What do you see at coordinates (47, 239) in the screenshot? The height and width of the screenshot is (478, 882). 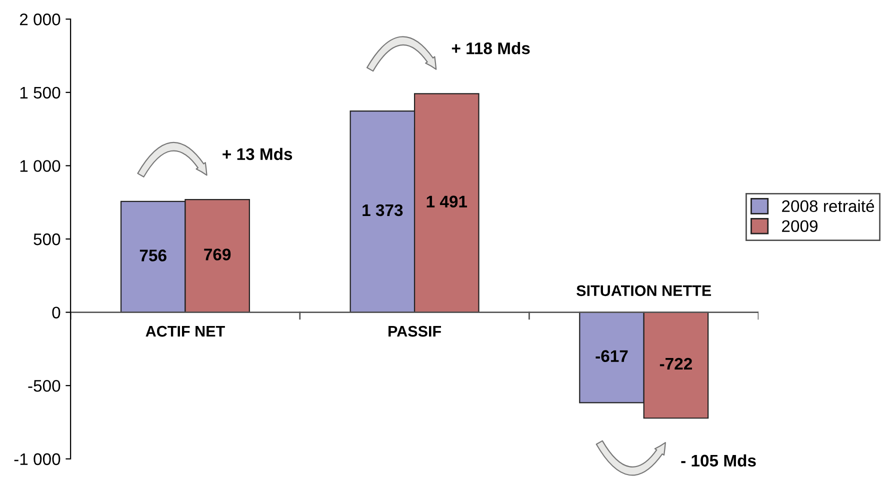 I see `y-tick-label: 500` at bounding box center [47, 239].